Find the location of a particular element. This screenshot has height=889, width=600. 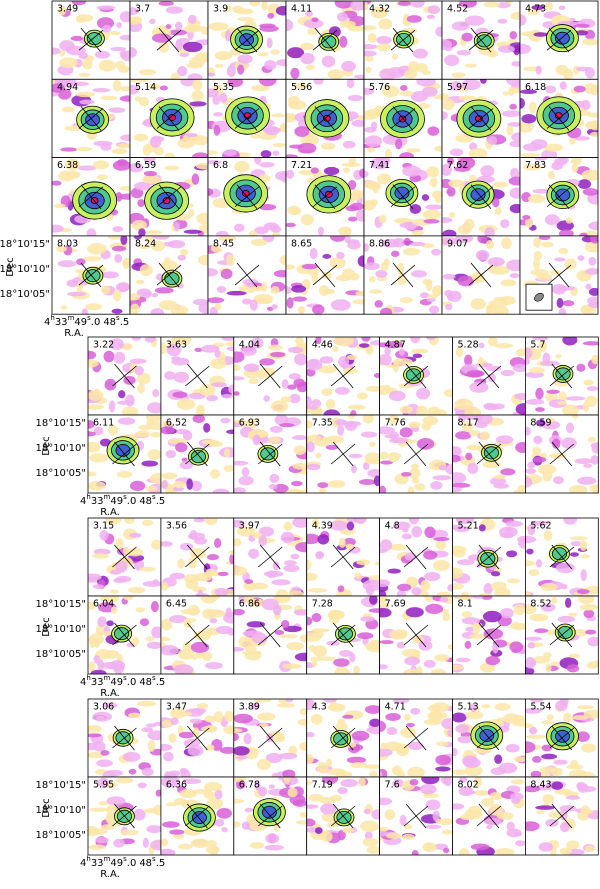

ra-tick-part: .0 is located at coordinates (132, 682).